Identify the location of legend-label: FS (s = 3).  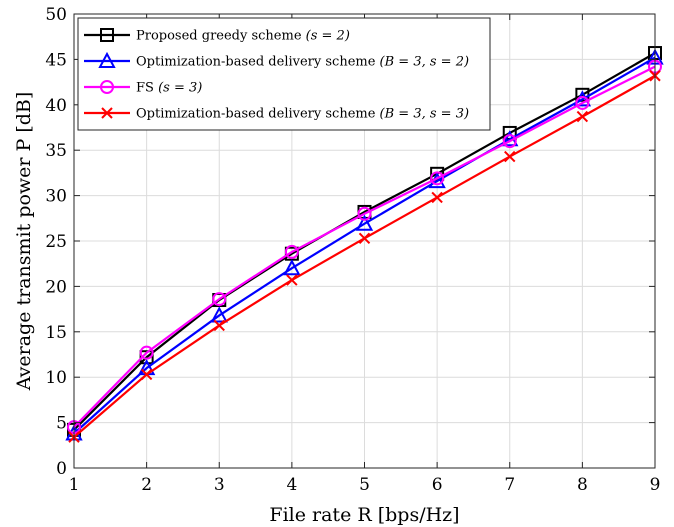
(169, 88).